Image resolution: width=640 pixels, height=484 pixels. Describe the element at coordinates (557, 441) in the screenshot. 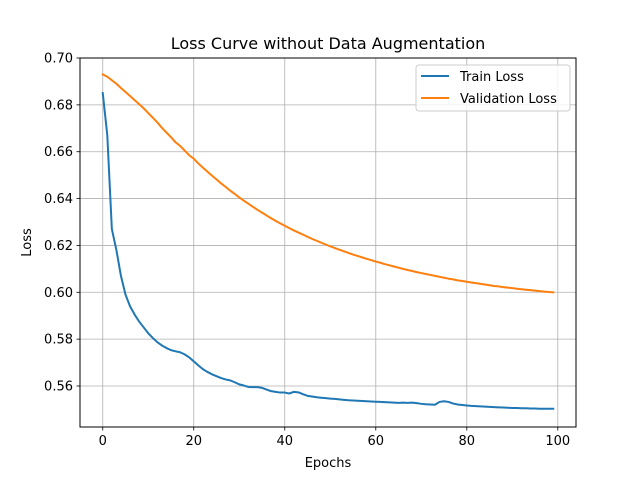

I see `x-tick-label: 100` at that location.